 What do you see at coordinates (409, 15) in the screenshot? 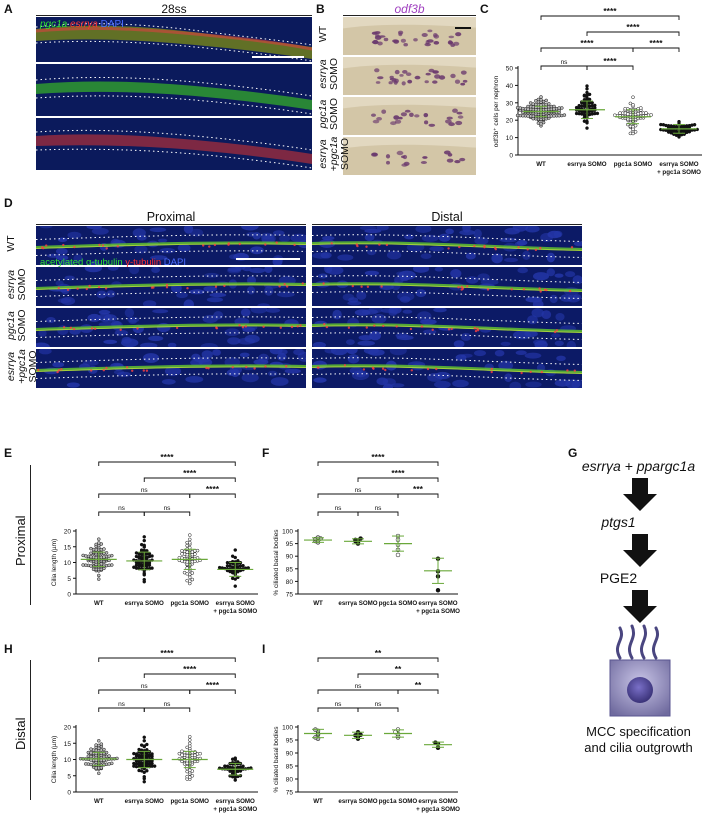
I see `panel-b-title-rule` at bounding box center [409, 15].